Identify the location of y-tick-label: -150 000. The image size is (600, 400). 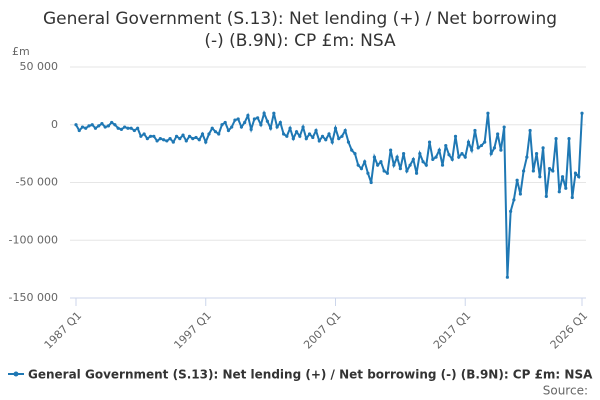
(33, 297).